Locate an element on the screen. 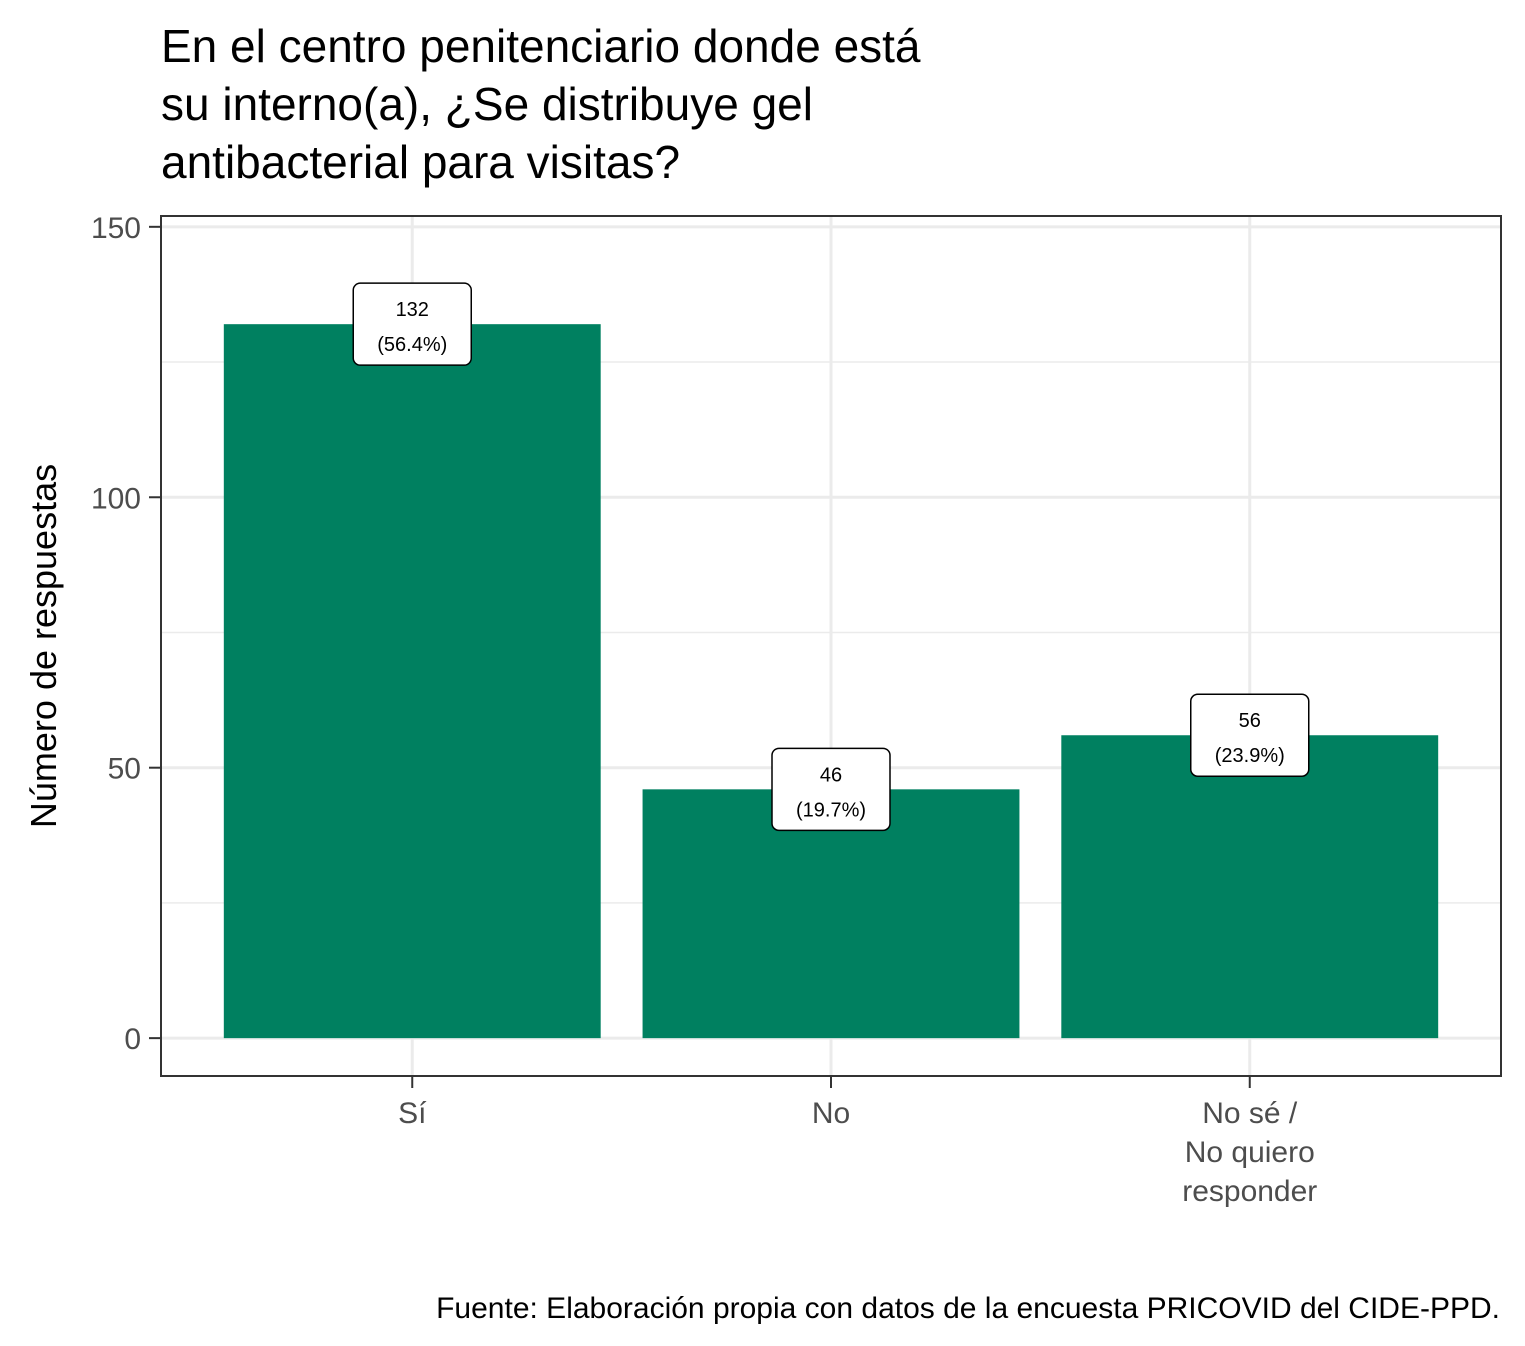  x-tick-label-line: Sí is located at coordinates (412, 1113).